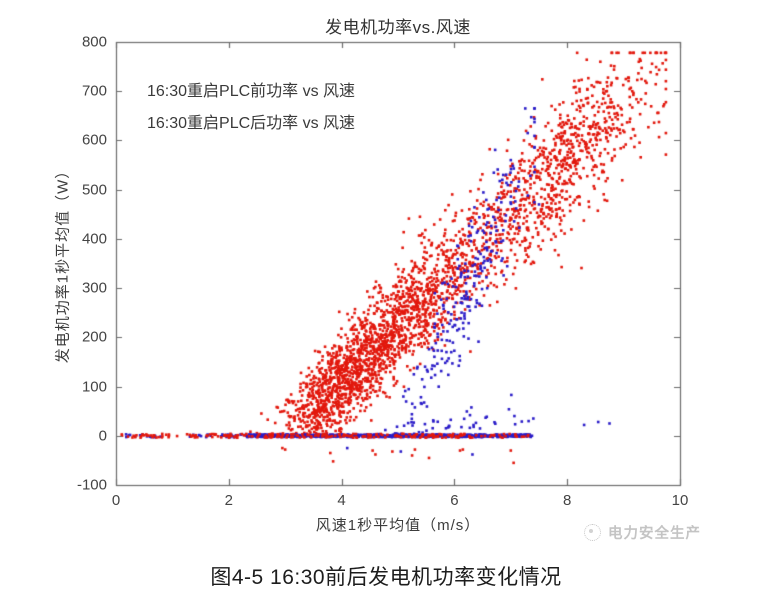  I want to click on y-tick-label: 100, so click(94, 387).